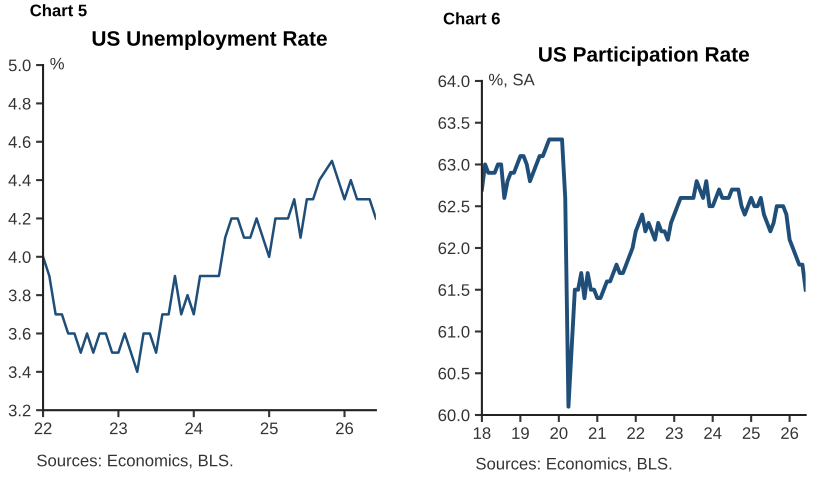  What do you see at coordinates (58, 10) in the screenshot?
I see `caption: Chart 5` at bounding box center [58, 10].